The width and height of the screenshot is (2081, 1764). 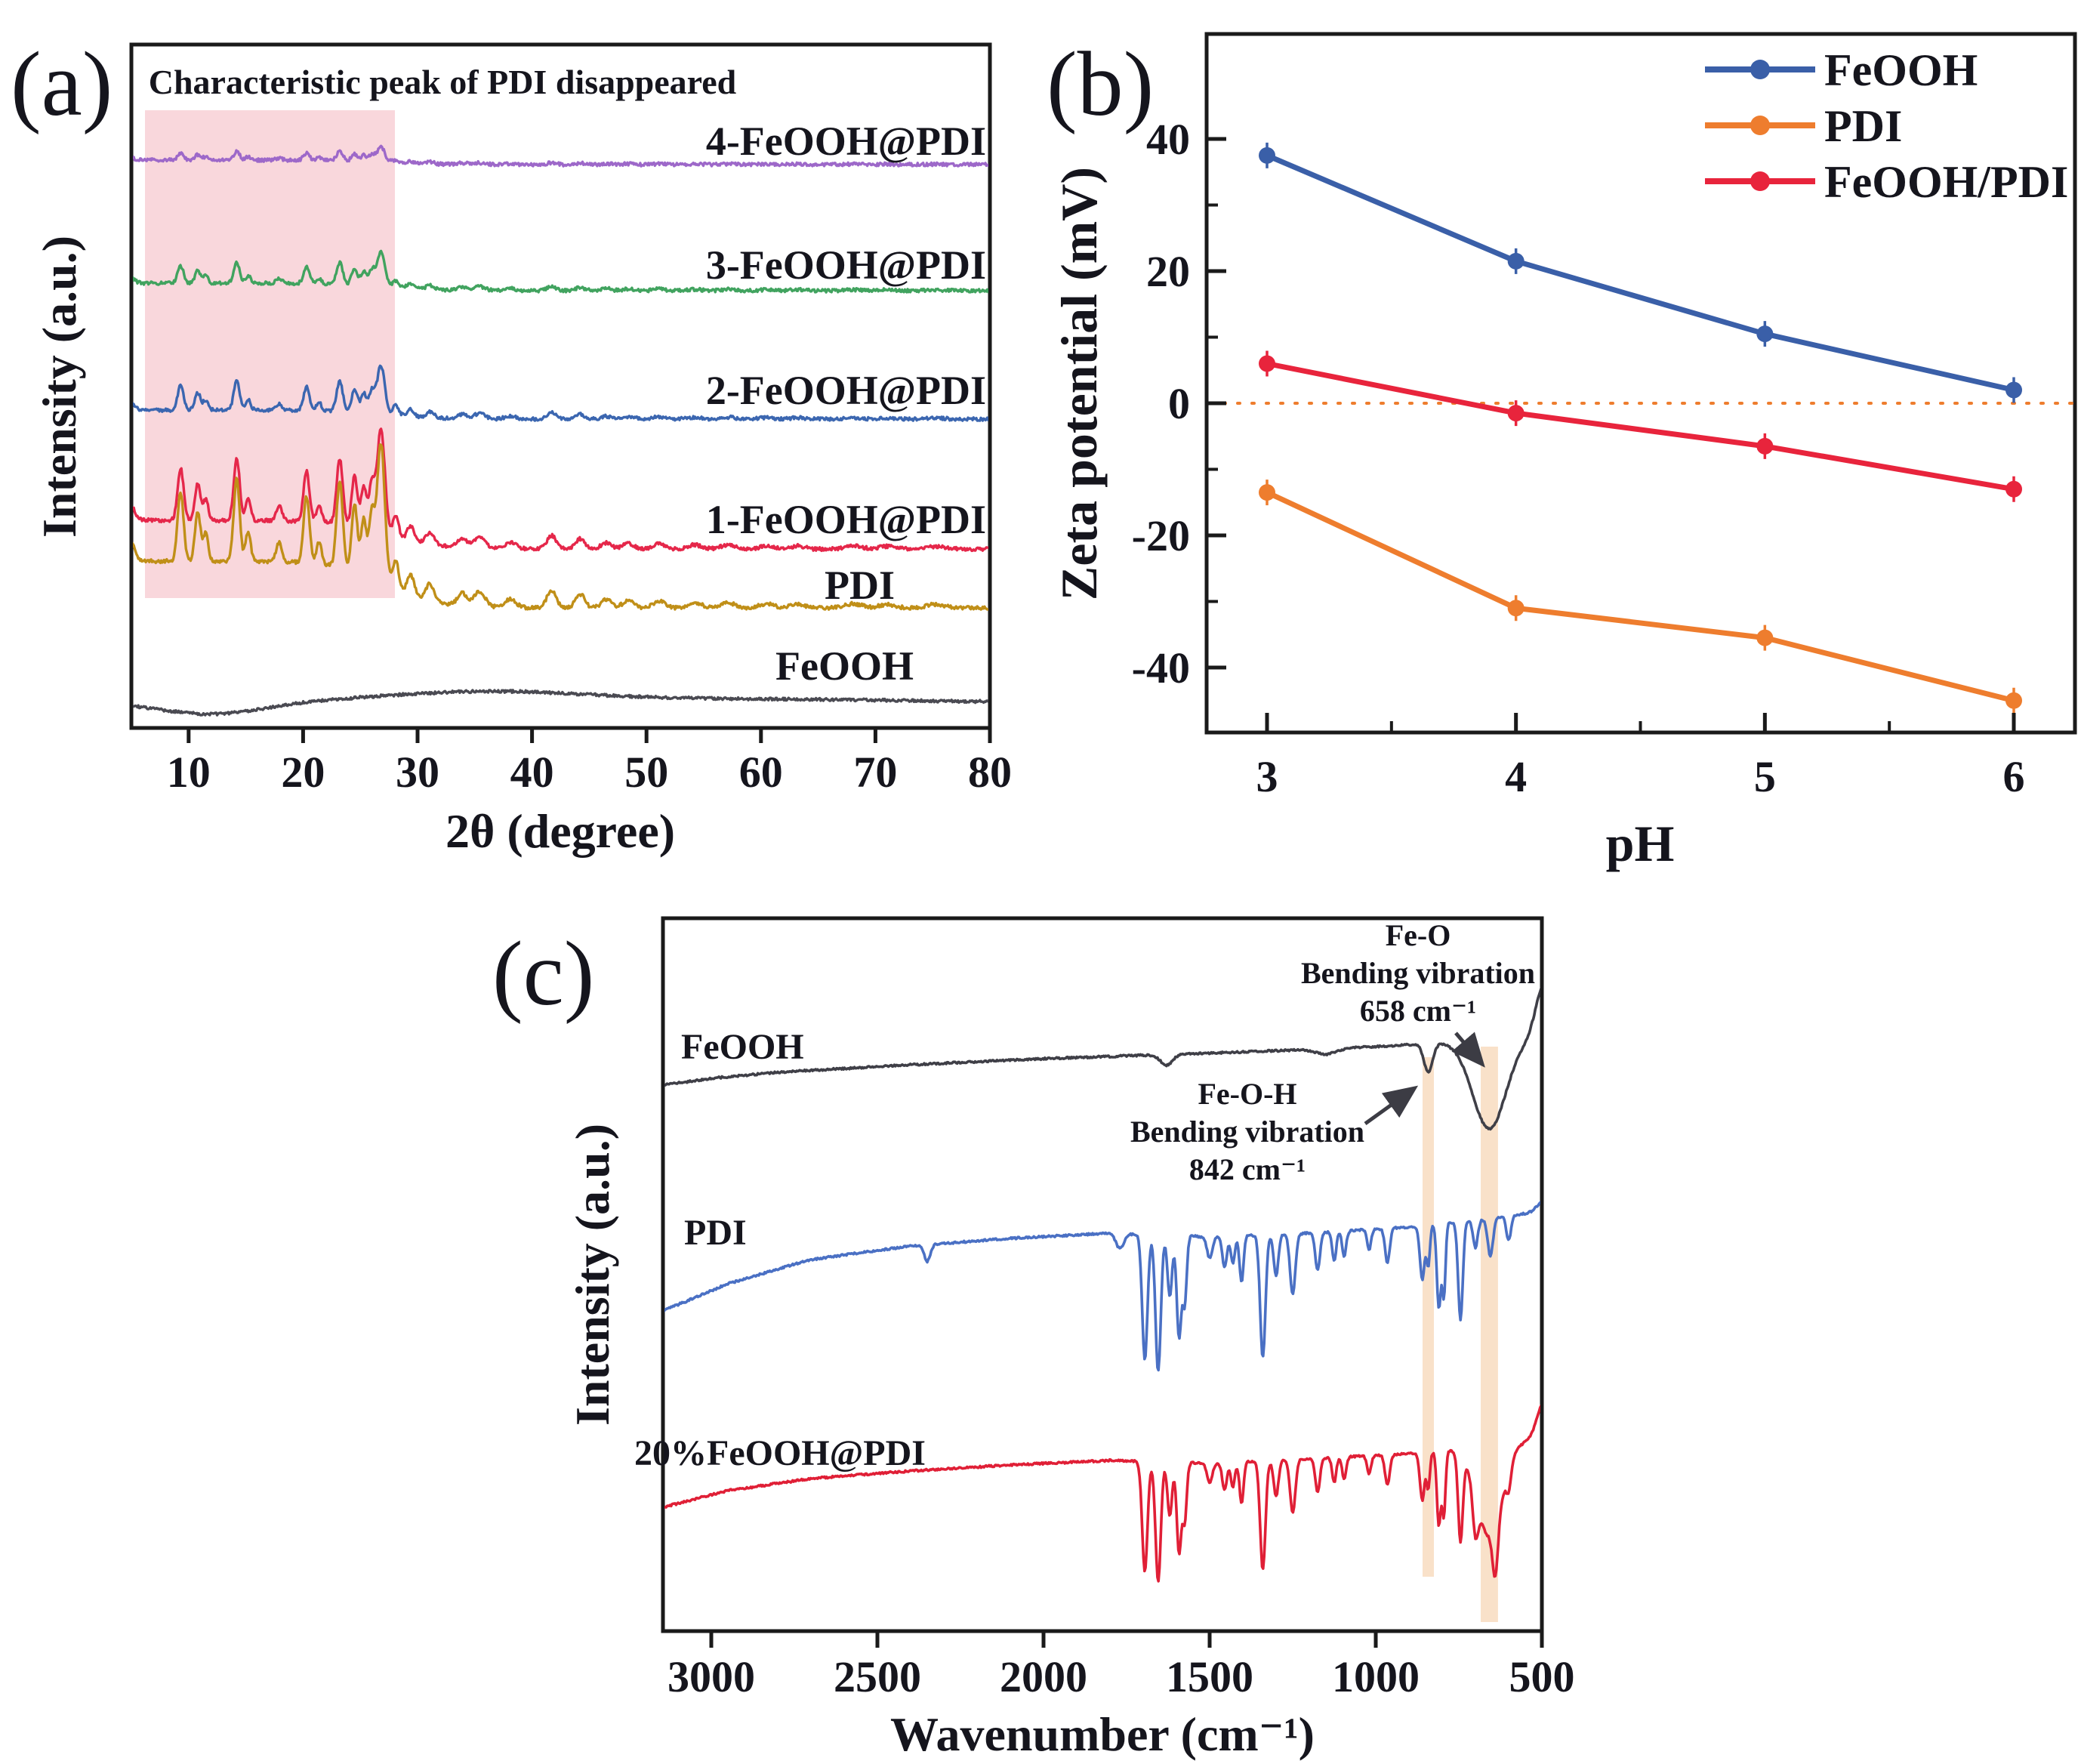 What do you see at coordinates (417, 772) in the screenshot?
I see `panel-a-xtick-label: 30` at bounding box center [417, 772].